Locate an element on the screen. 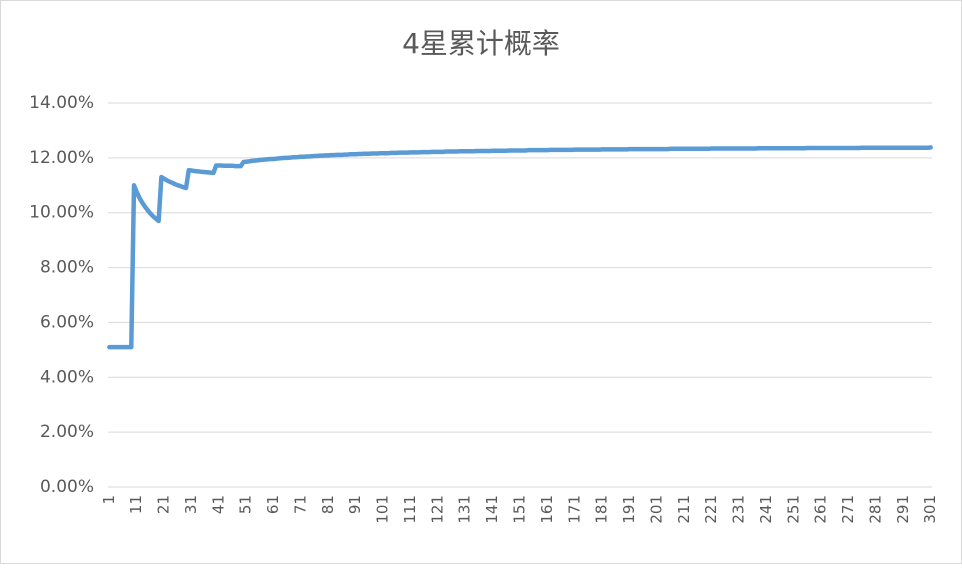 The image size is (962, 568). x-tick-label: 161 is located at coordinates (547, 509).